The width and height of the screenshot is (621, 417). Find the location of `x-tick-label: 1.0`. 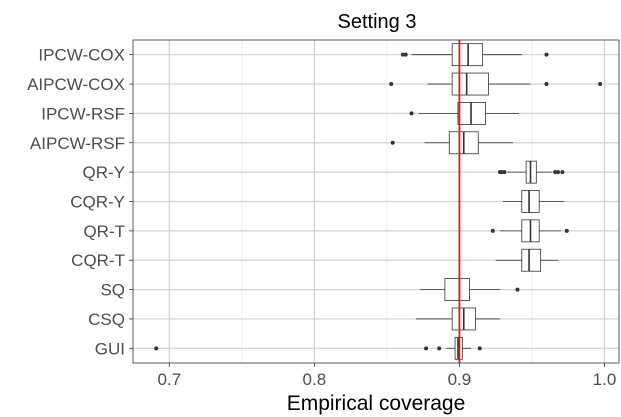

x-tick-label: 1.0 is located at coordinates (605, 379).